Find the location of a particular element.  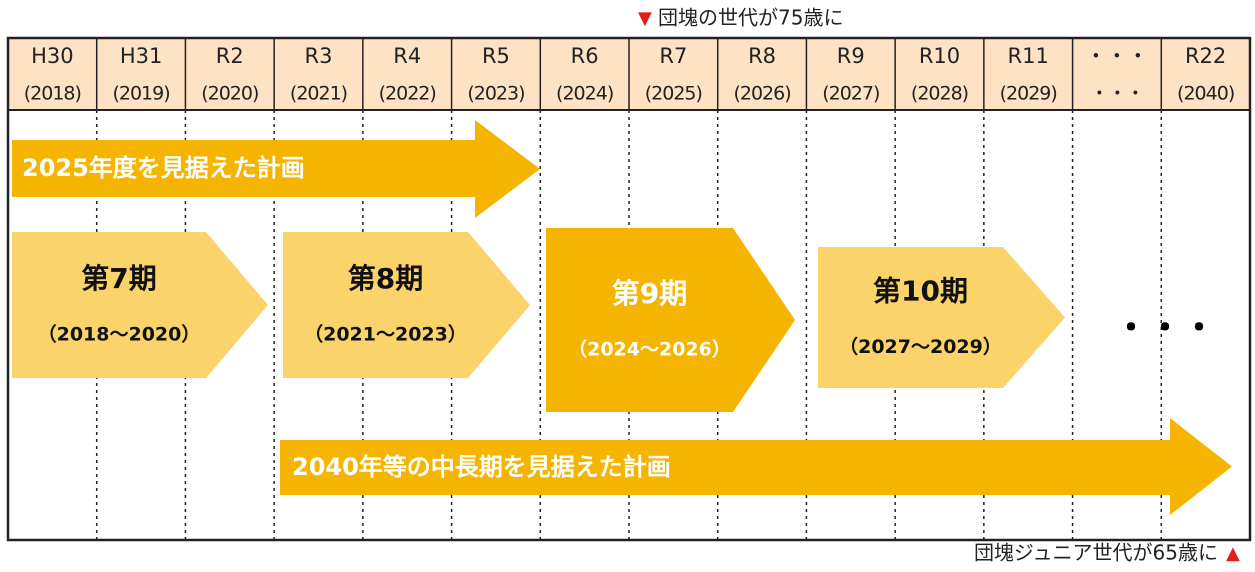

year-label: (2020) is located at coordinates (229, 94).